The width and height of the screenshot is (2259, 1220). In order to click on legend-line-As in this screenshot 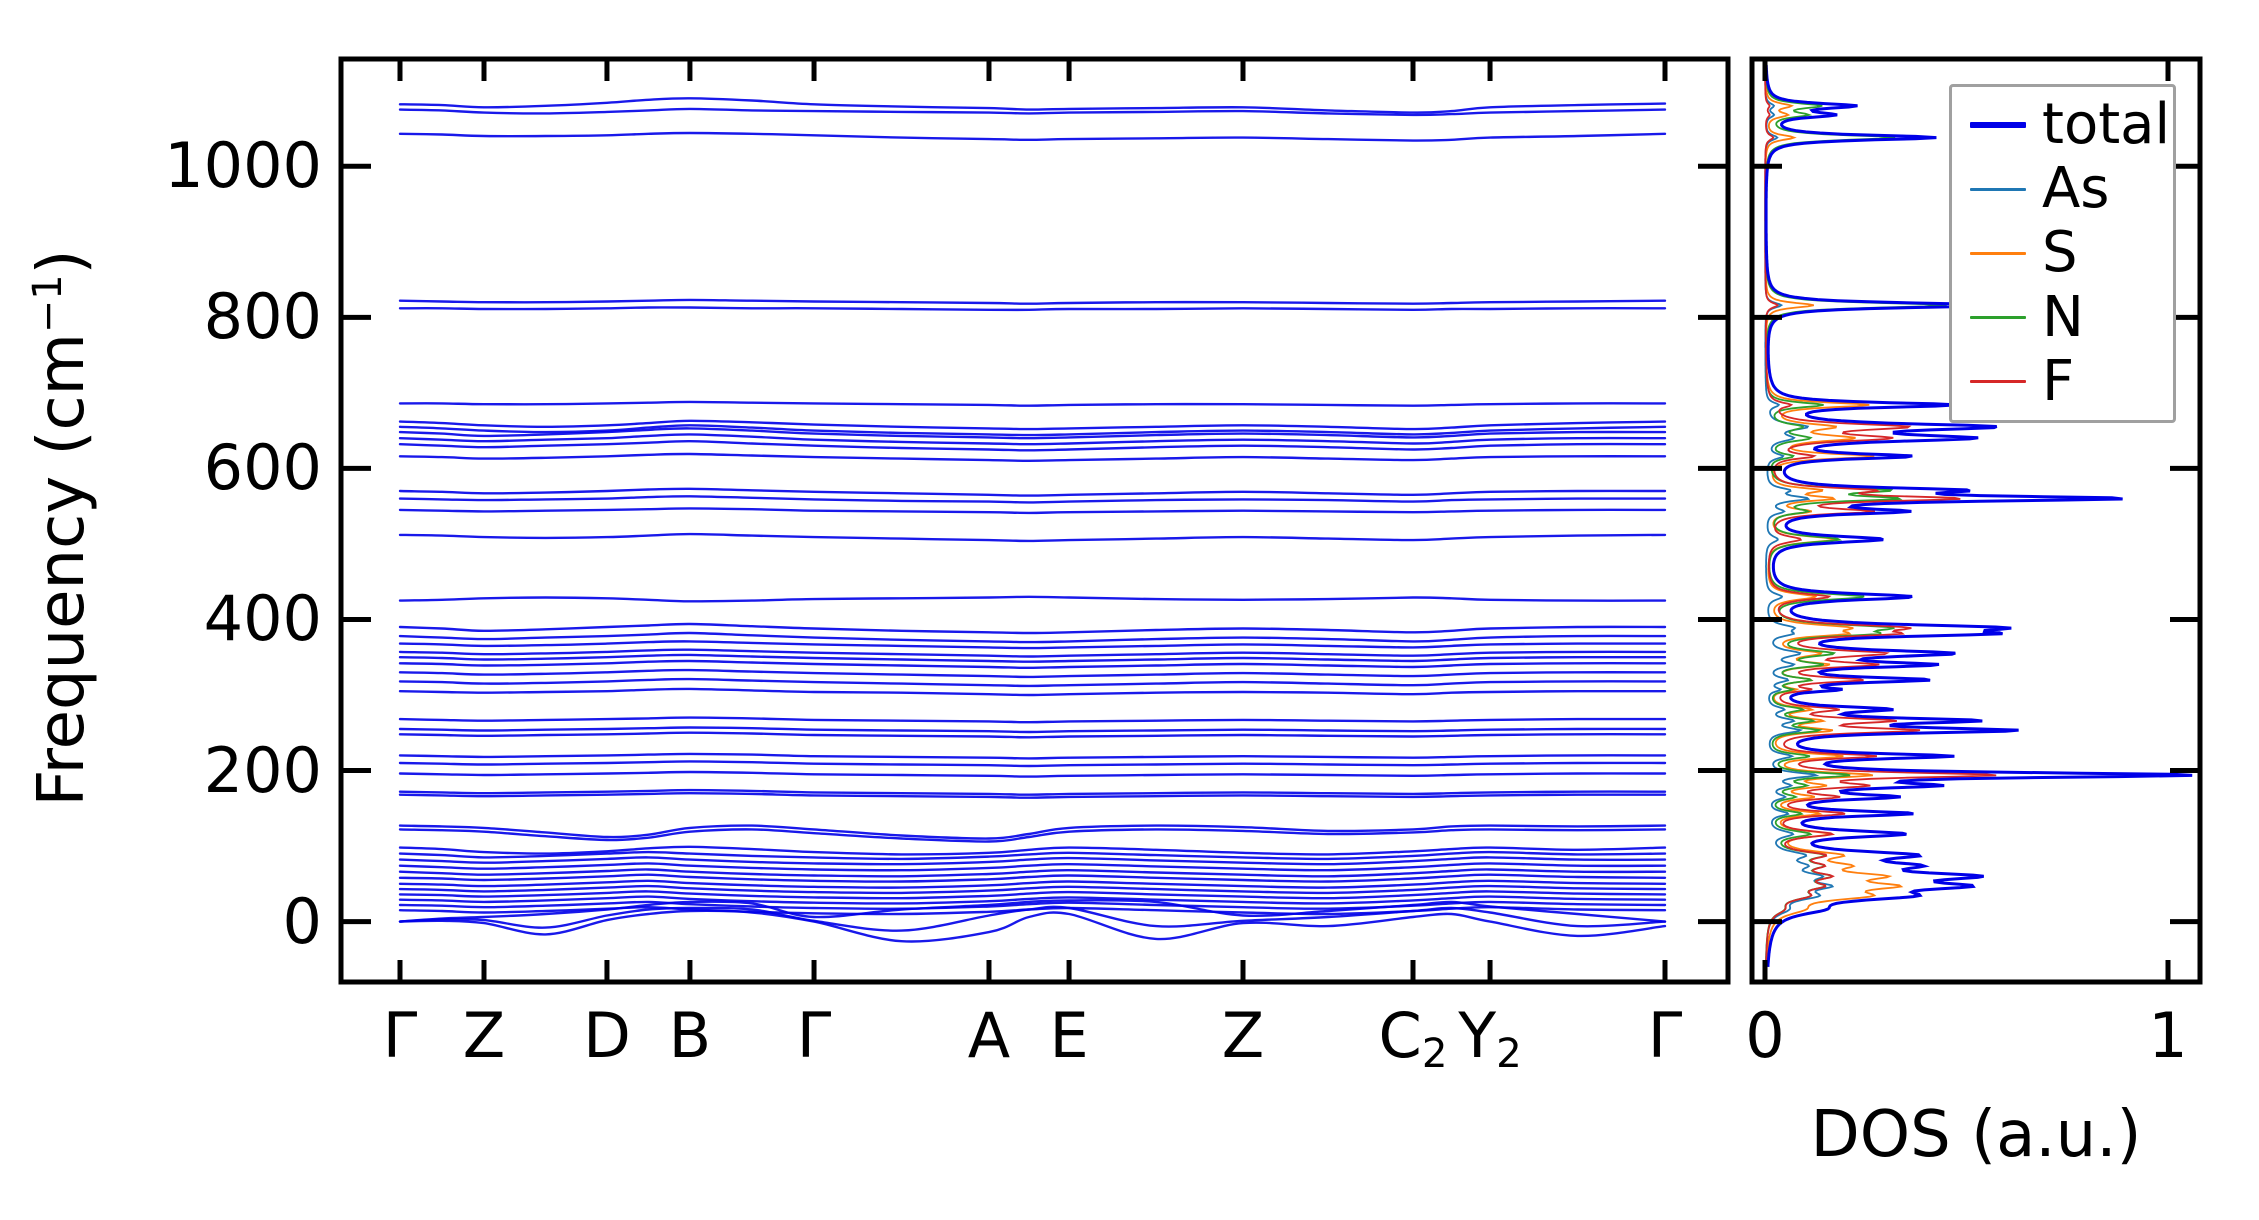, I will do `click(1998, 189)`.